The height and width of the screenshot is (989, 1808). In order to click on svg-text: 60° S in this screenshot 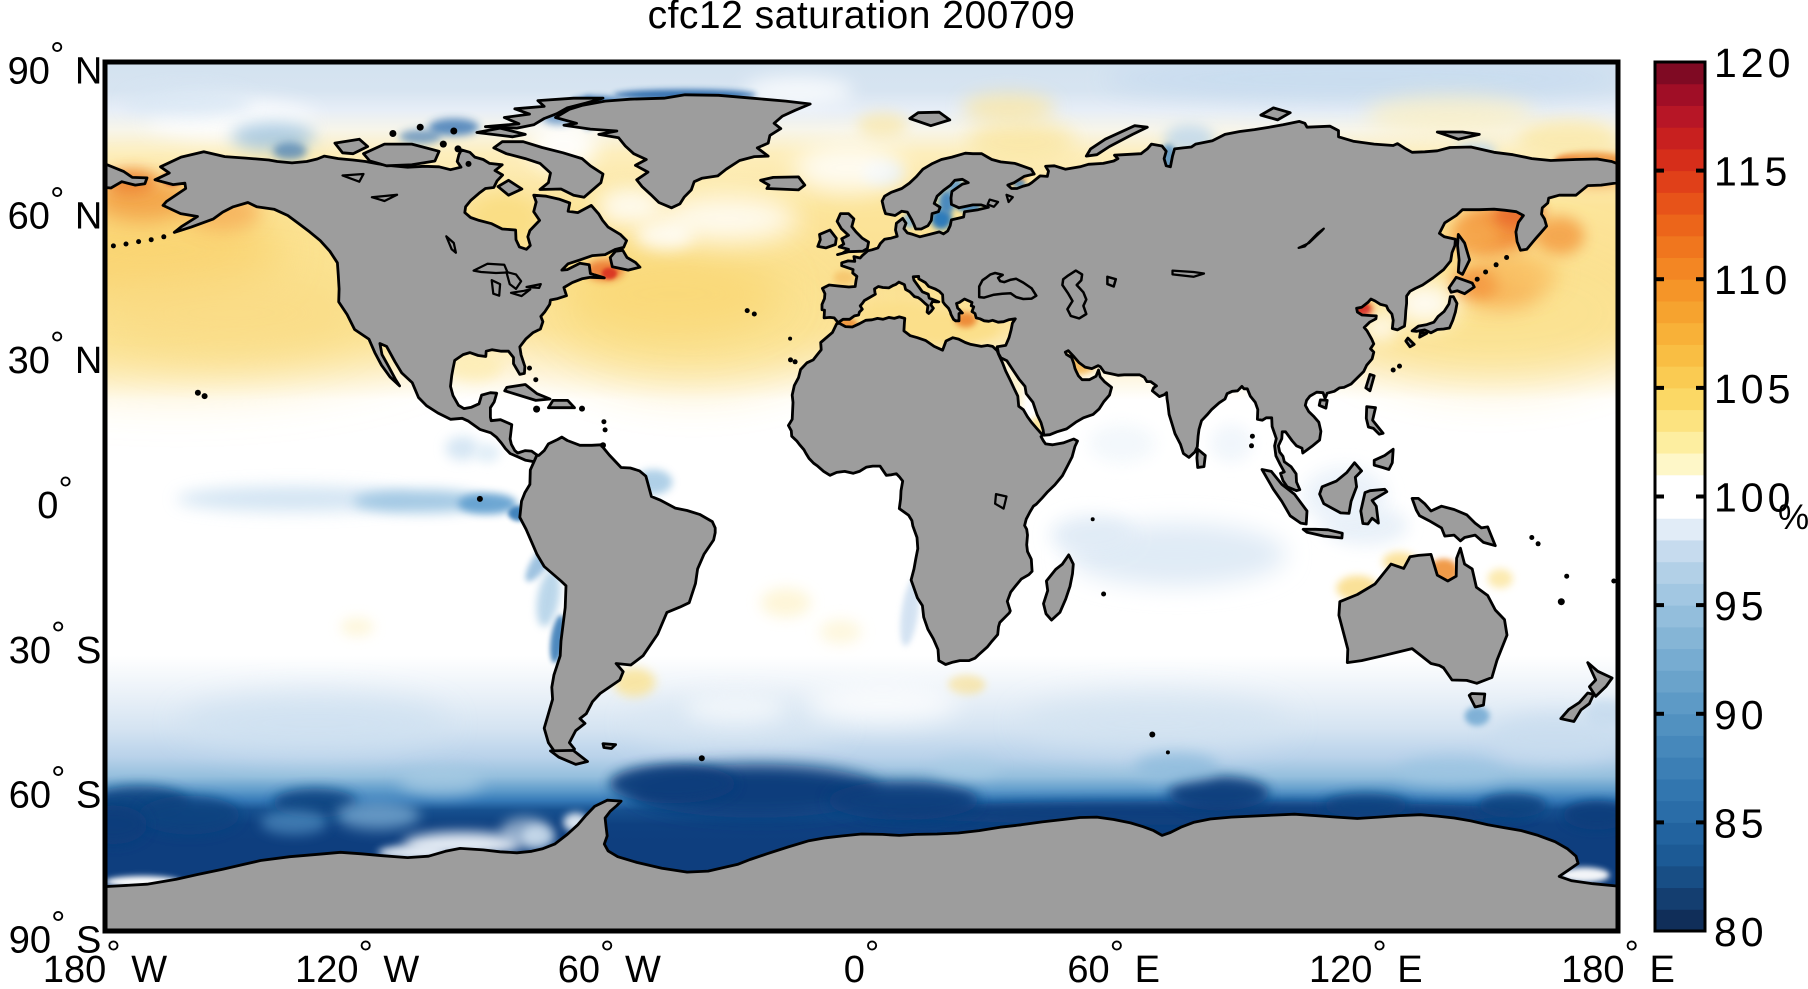, I will do `click(55, 787)`.